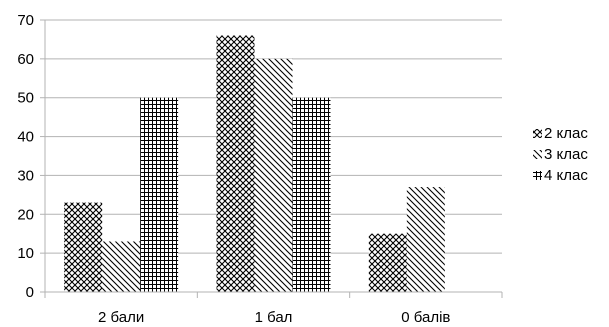 The width and height of the screenshot is (609, 327). What do you see at coordinates (25, 20) in the screenshot?
I see `ytick-label-70: 70` at bounding box center [25, 20].